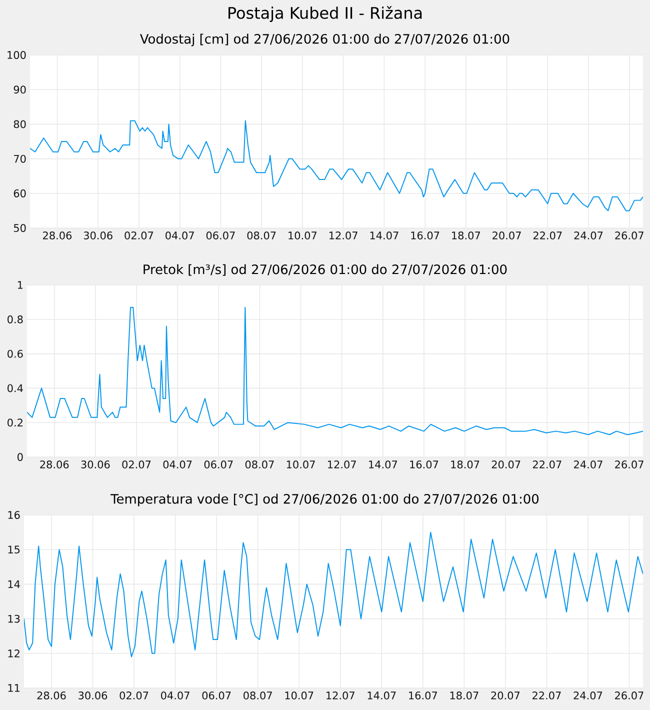 This screenshot has height=710, width=650. What do you see at coordinates (20, 193) in the screenshot?
I see `y-tick-label: 60` at bounding box center [20, 193].